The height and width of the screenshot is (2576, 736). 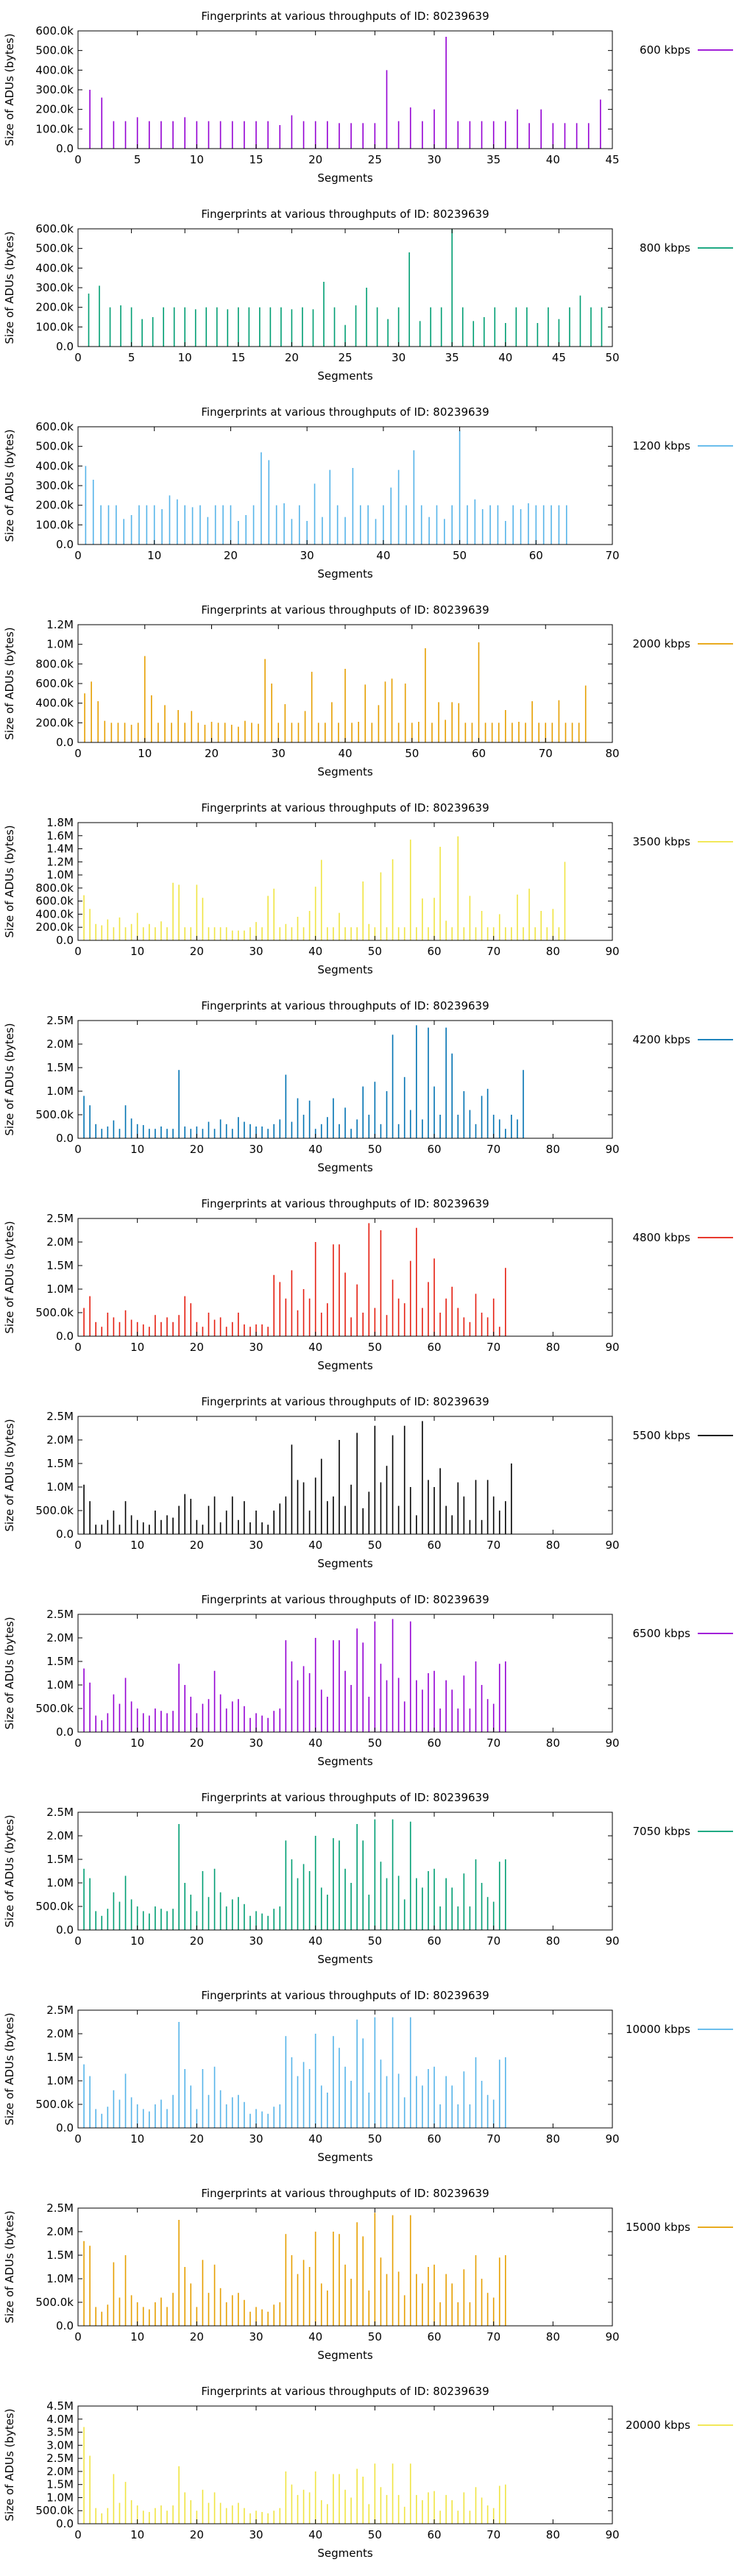 I want to click on x-tick-label: 5, so click(x=137, y=159).